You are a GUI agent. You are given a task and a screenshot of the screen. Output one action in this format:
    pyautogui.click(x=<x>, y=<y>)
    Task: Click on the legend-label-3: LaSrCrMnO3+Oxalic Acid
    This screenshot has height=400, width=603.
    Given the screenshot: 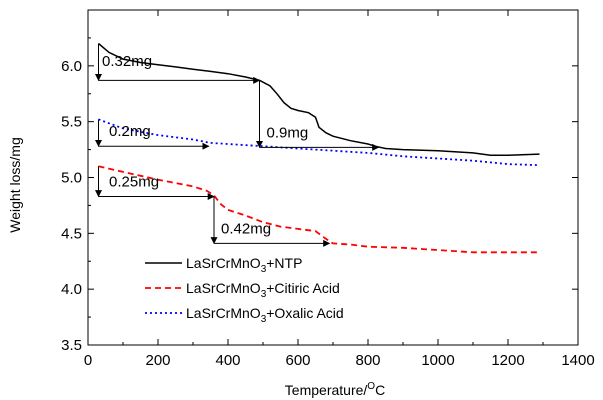 What is the action you would take?
    pyautogui.click(x=265, y=315)
    